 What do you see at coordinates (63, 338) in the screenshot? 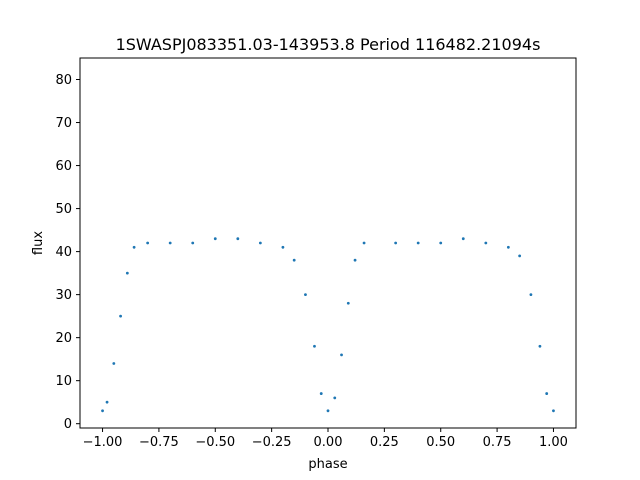
I see `y-tick-label: 20` at bounding box center [63, 338].